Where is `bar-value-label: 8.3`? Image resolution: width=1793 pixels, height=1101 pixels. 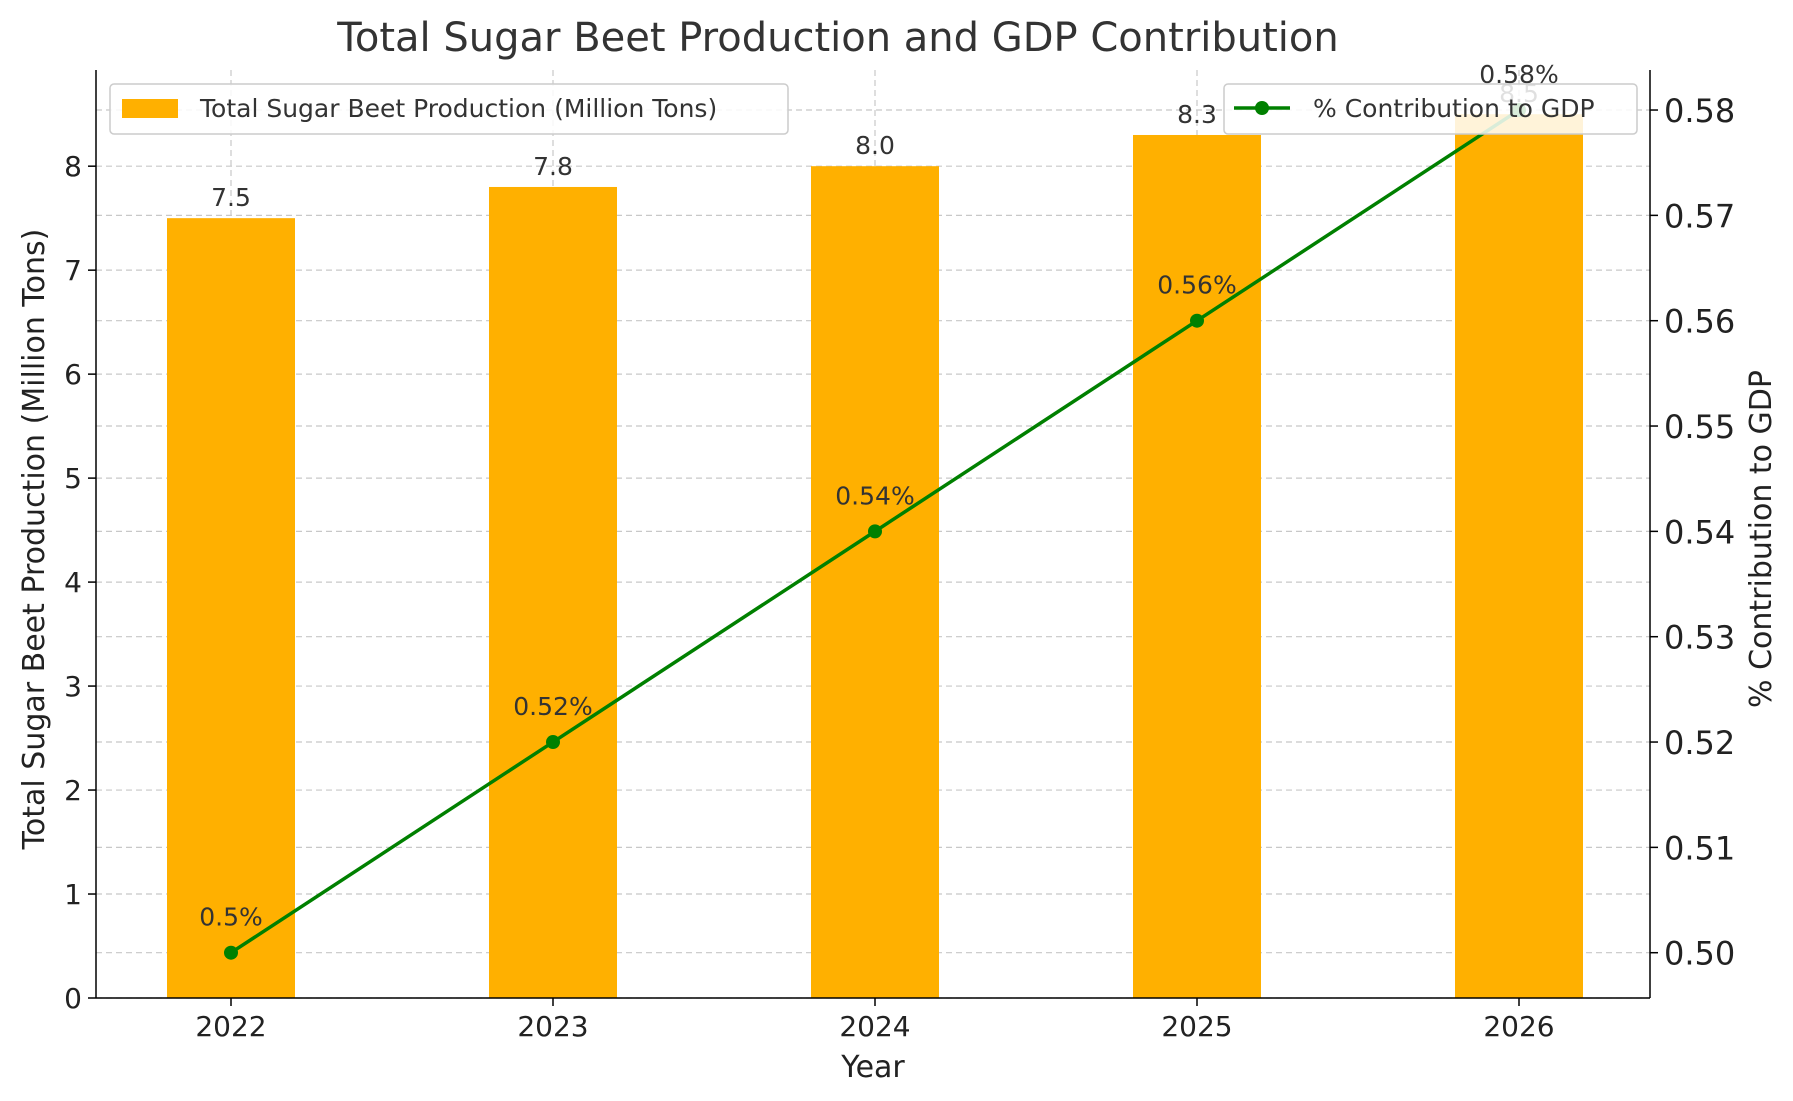
bar-value-label: 8.3 is located at coordinates (1197, 114).